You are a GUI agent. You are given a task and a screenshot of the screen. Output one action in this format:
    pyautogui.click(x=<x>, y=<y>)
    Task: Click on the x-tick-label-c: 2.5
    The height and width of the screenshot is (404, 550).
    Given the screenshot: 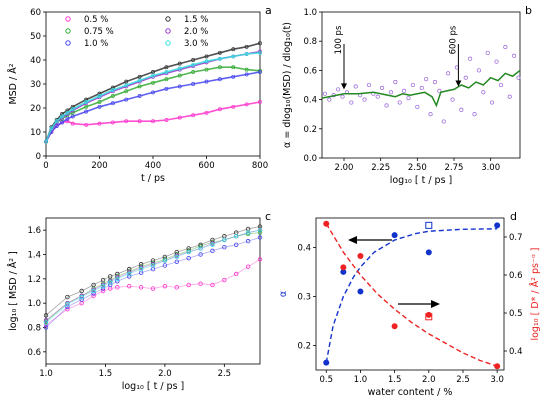 What is the action you would take?
    pyautogui.click(x=225, y=374)
    